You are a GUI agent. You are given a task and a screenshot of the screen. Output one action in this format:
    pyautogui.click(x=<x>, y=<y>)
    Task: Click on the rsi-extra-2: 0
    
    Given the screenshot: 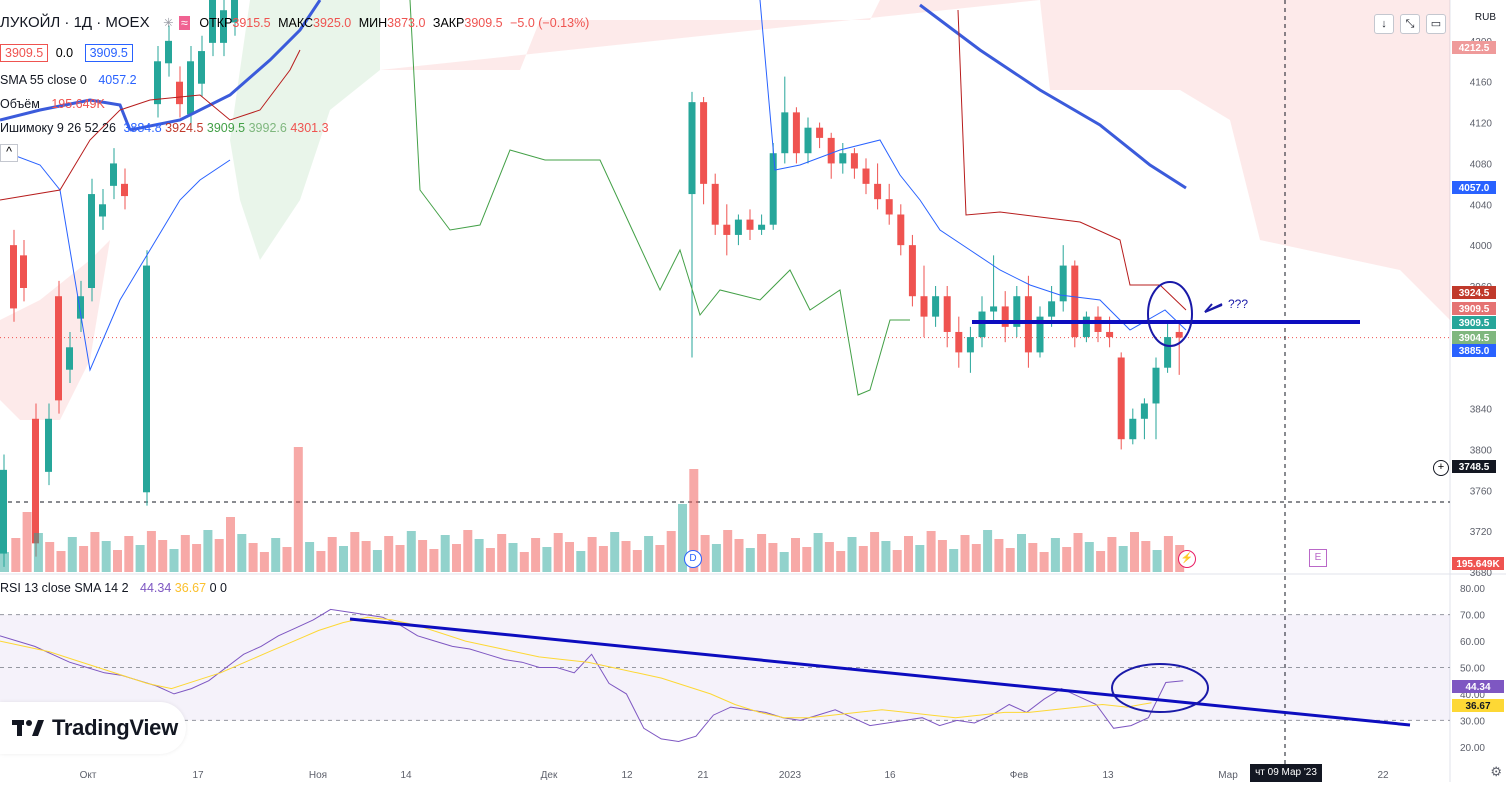 What is the action you would take?
    pyautogui.click(x=223, y=588)
    